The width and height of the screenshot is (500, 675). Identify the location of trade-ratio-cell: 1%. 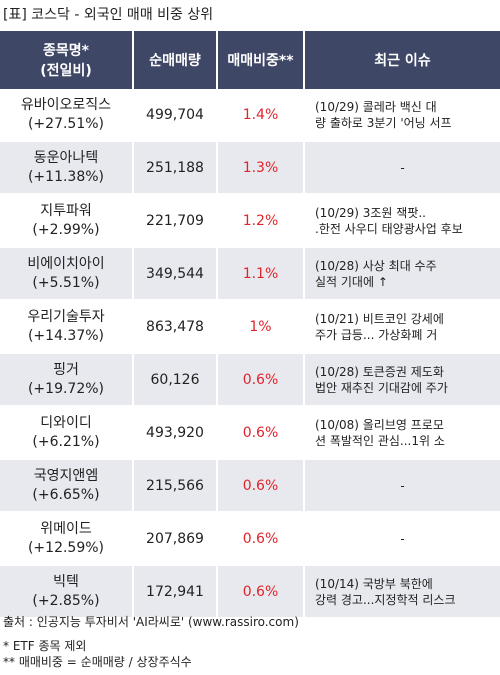
(261, 327).